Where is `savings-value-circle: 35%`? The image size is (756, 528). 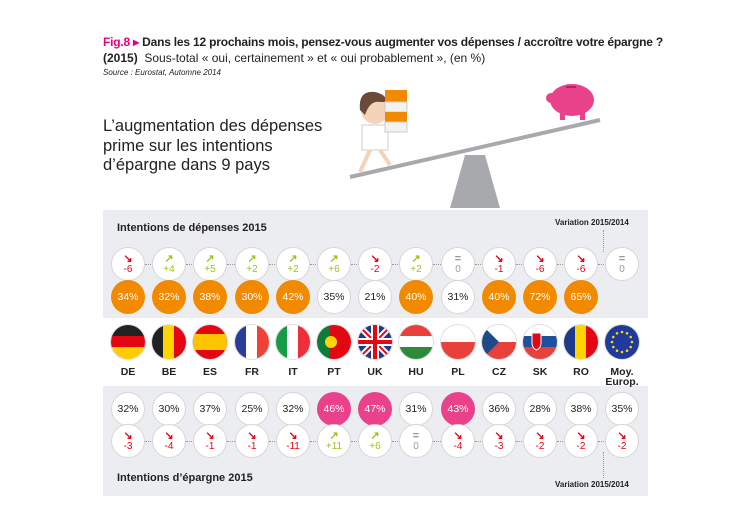 savings-value-circle: 35% is located at coordinates (622, 409).